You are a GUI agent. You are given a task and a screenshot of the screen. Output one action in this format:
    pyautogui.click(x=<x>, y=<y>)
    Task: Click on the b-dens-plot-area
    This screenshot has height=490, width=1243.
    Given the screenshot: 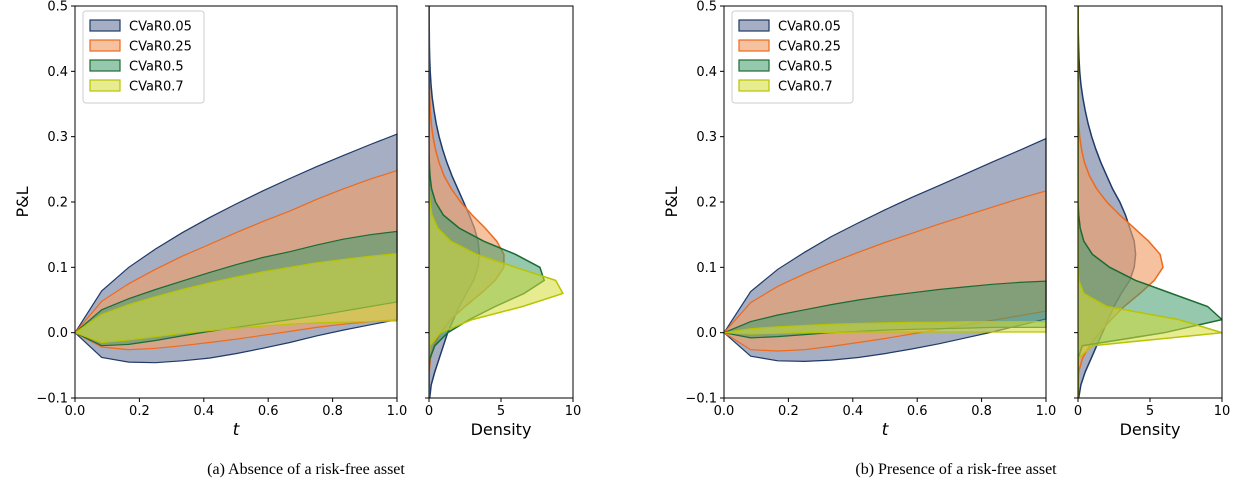 What is the action you would take?
    pyautogui.click(x=1150, y=202)
    